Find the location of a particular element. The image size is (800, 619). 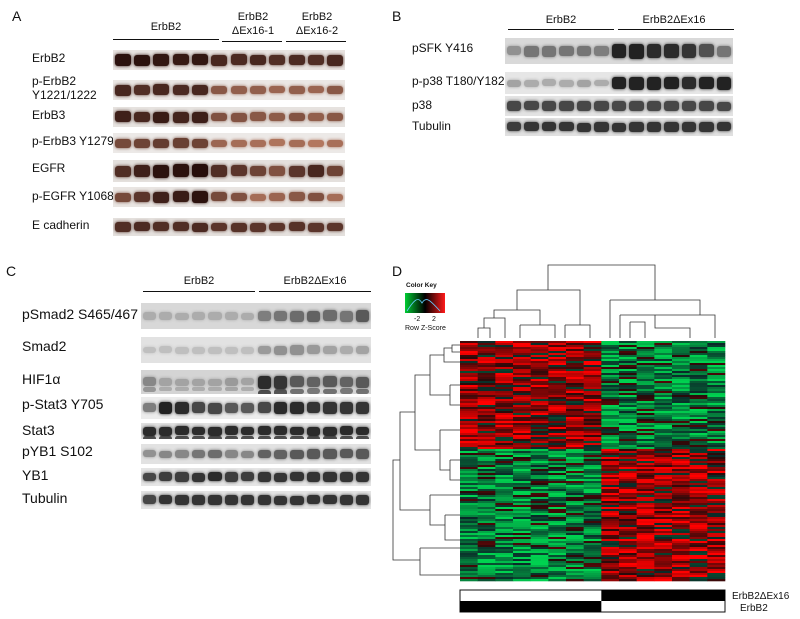

row-label: p-EGFR Y1068 is located at coordinates (73, 196).